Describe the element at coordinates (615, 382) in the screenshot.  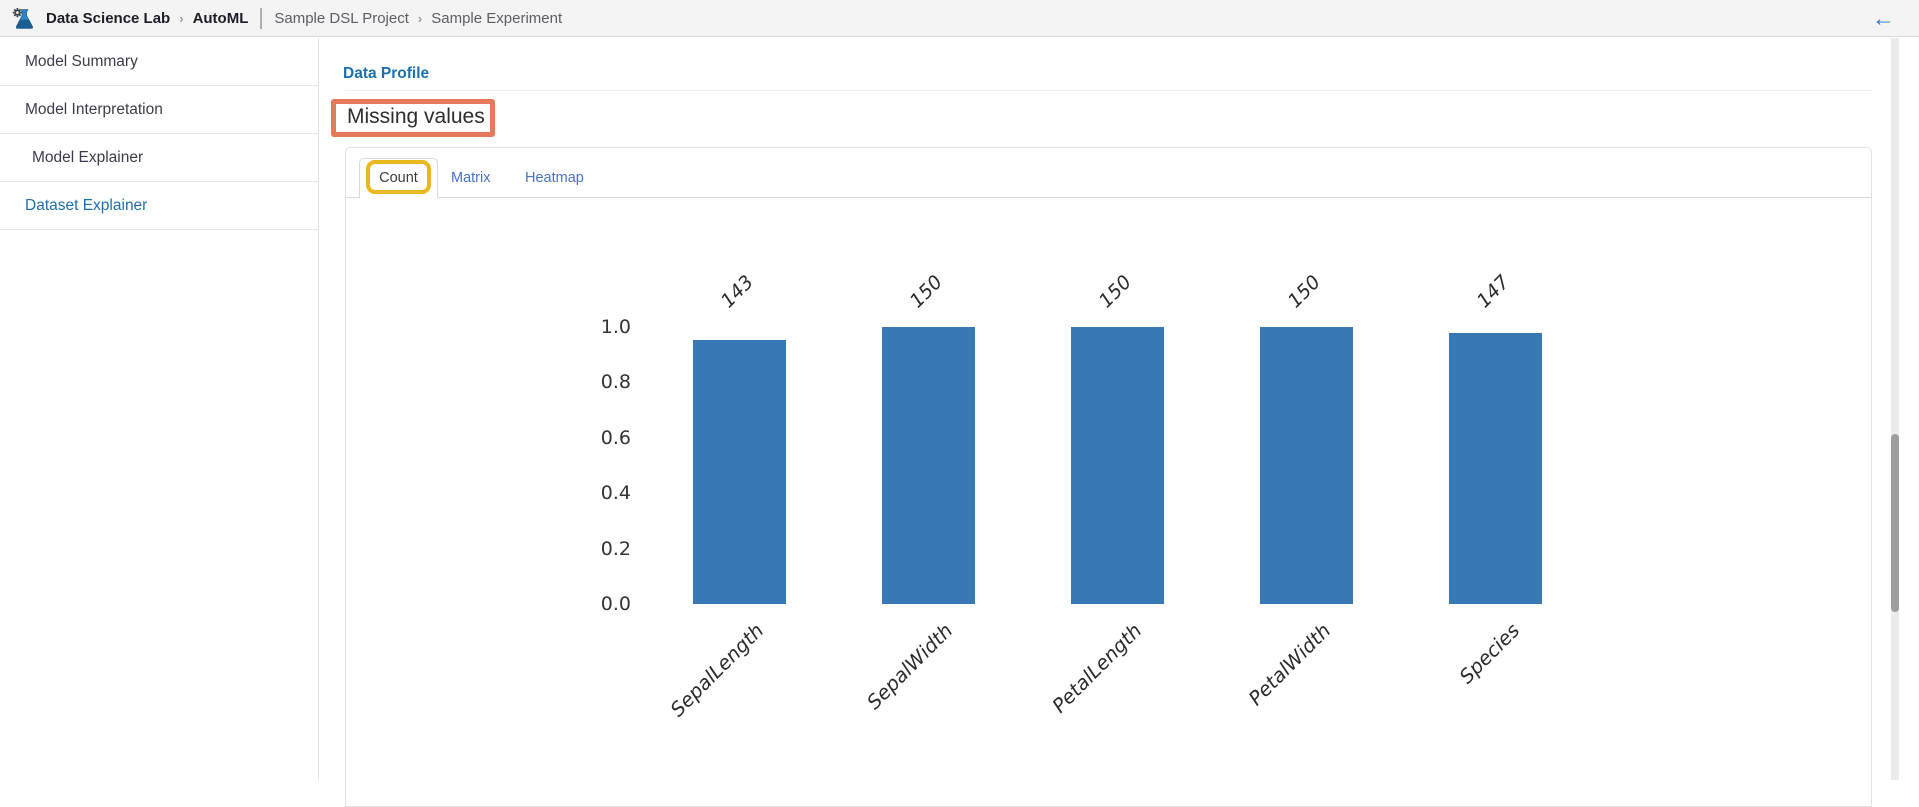
I see `y-axis-tick-label: 0.8` at that location.